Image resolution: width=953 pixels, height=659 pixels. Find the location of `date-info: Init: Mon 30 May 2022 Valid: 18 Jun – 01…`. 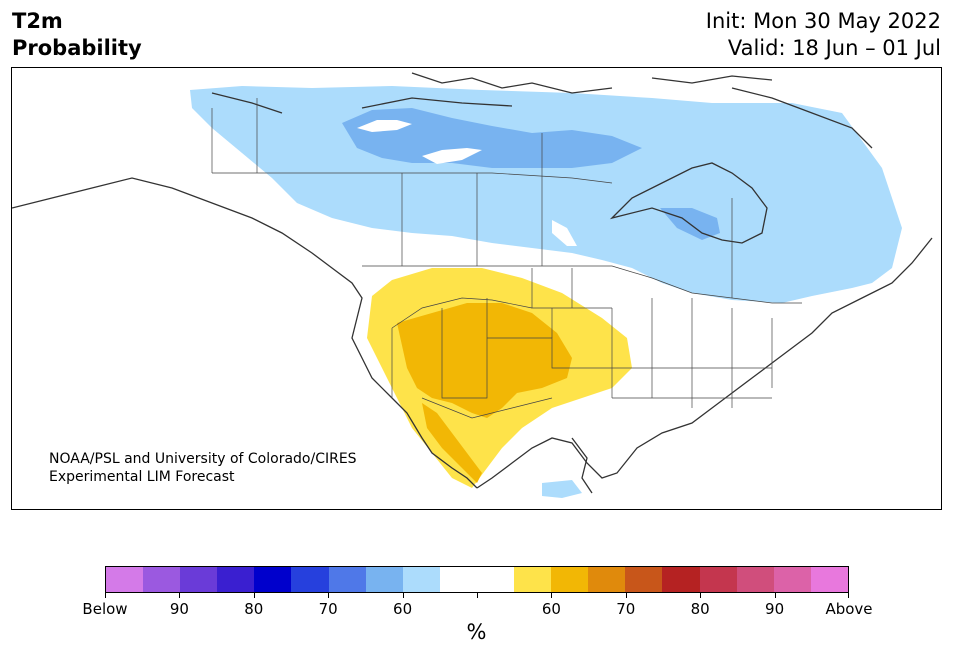

date-info: Init: Mon 30 May 2022 Valid: 18 Jun – 01… is located at coordinates (823, 35).